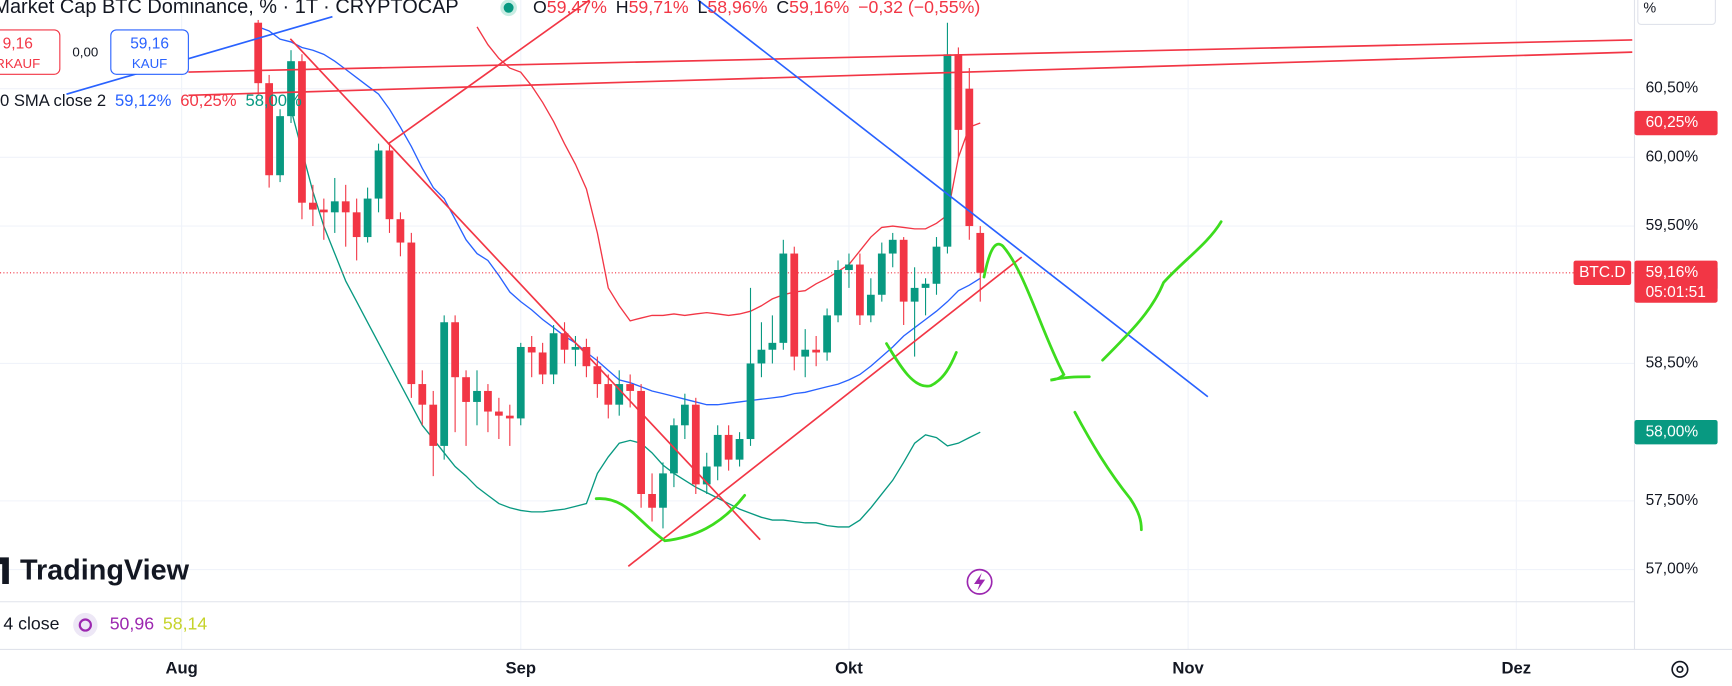 The height and width of the screenshot is (686, 1732). Describe the element at coordinates (132, 624) in the screenshot. I see `lower-pane-value: 50,96` at that location.